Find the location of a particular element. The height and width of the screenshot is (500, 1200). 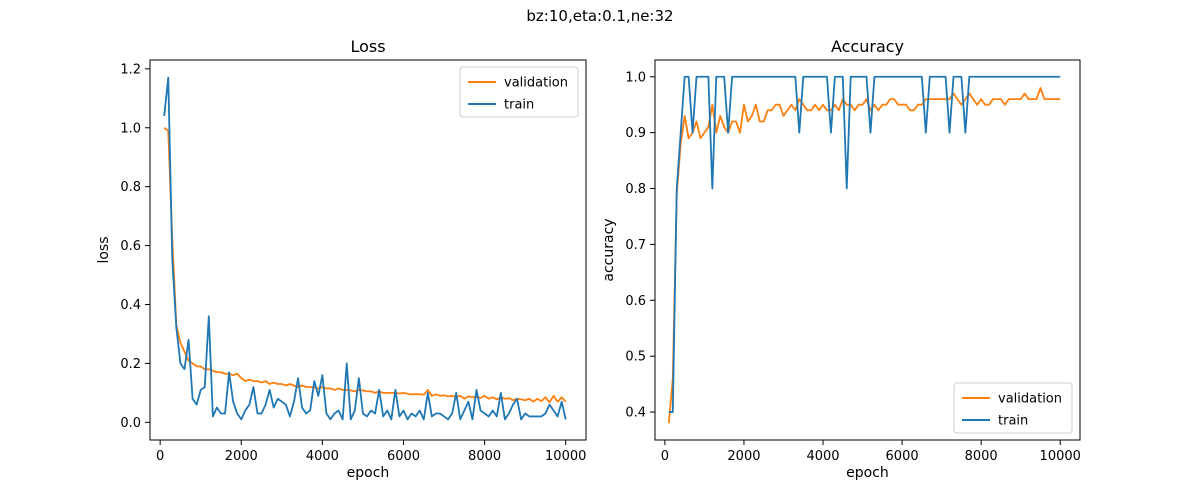

loss-xlabel: epoch is located at coordinates (368, 473).